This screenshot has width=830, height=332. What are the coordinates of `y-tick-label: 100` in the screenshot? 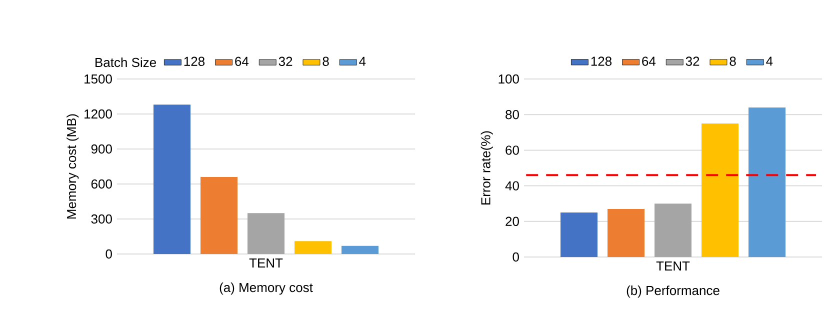 It's located at (508, 79).